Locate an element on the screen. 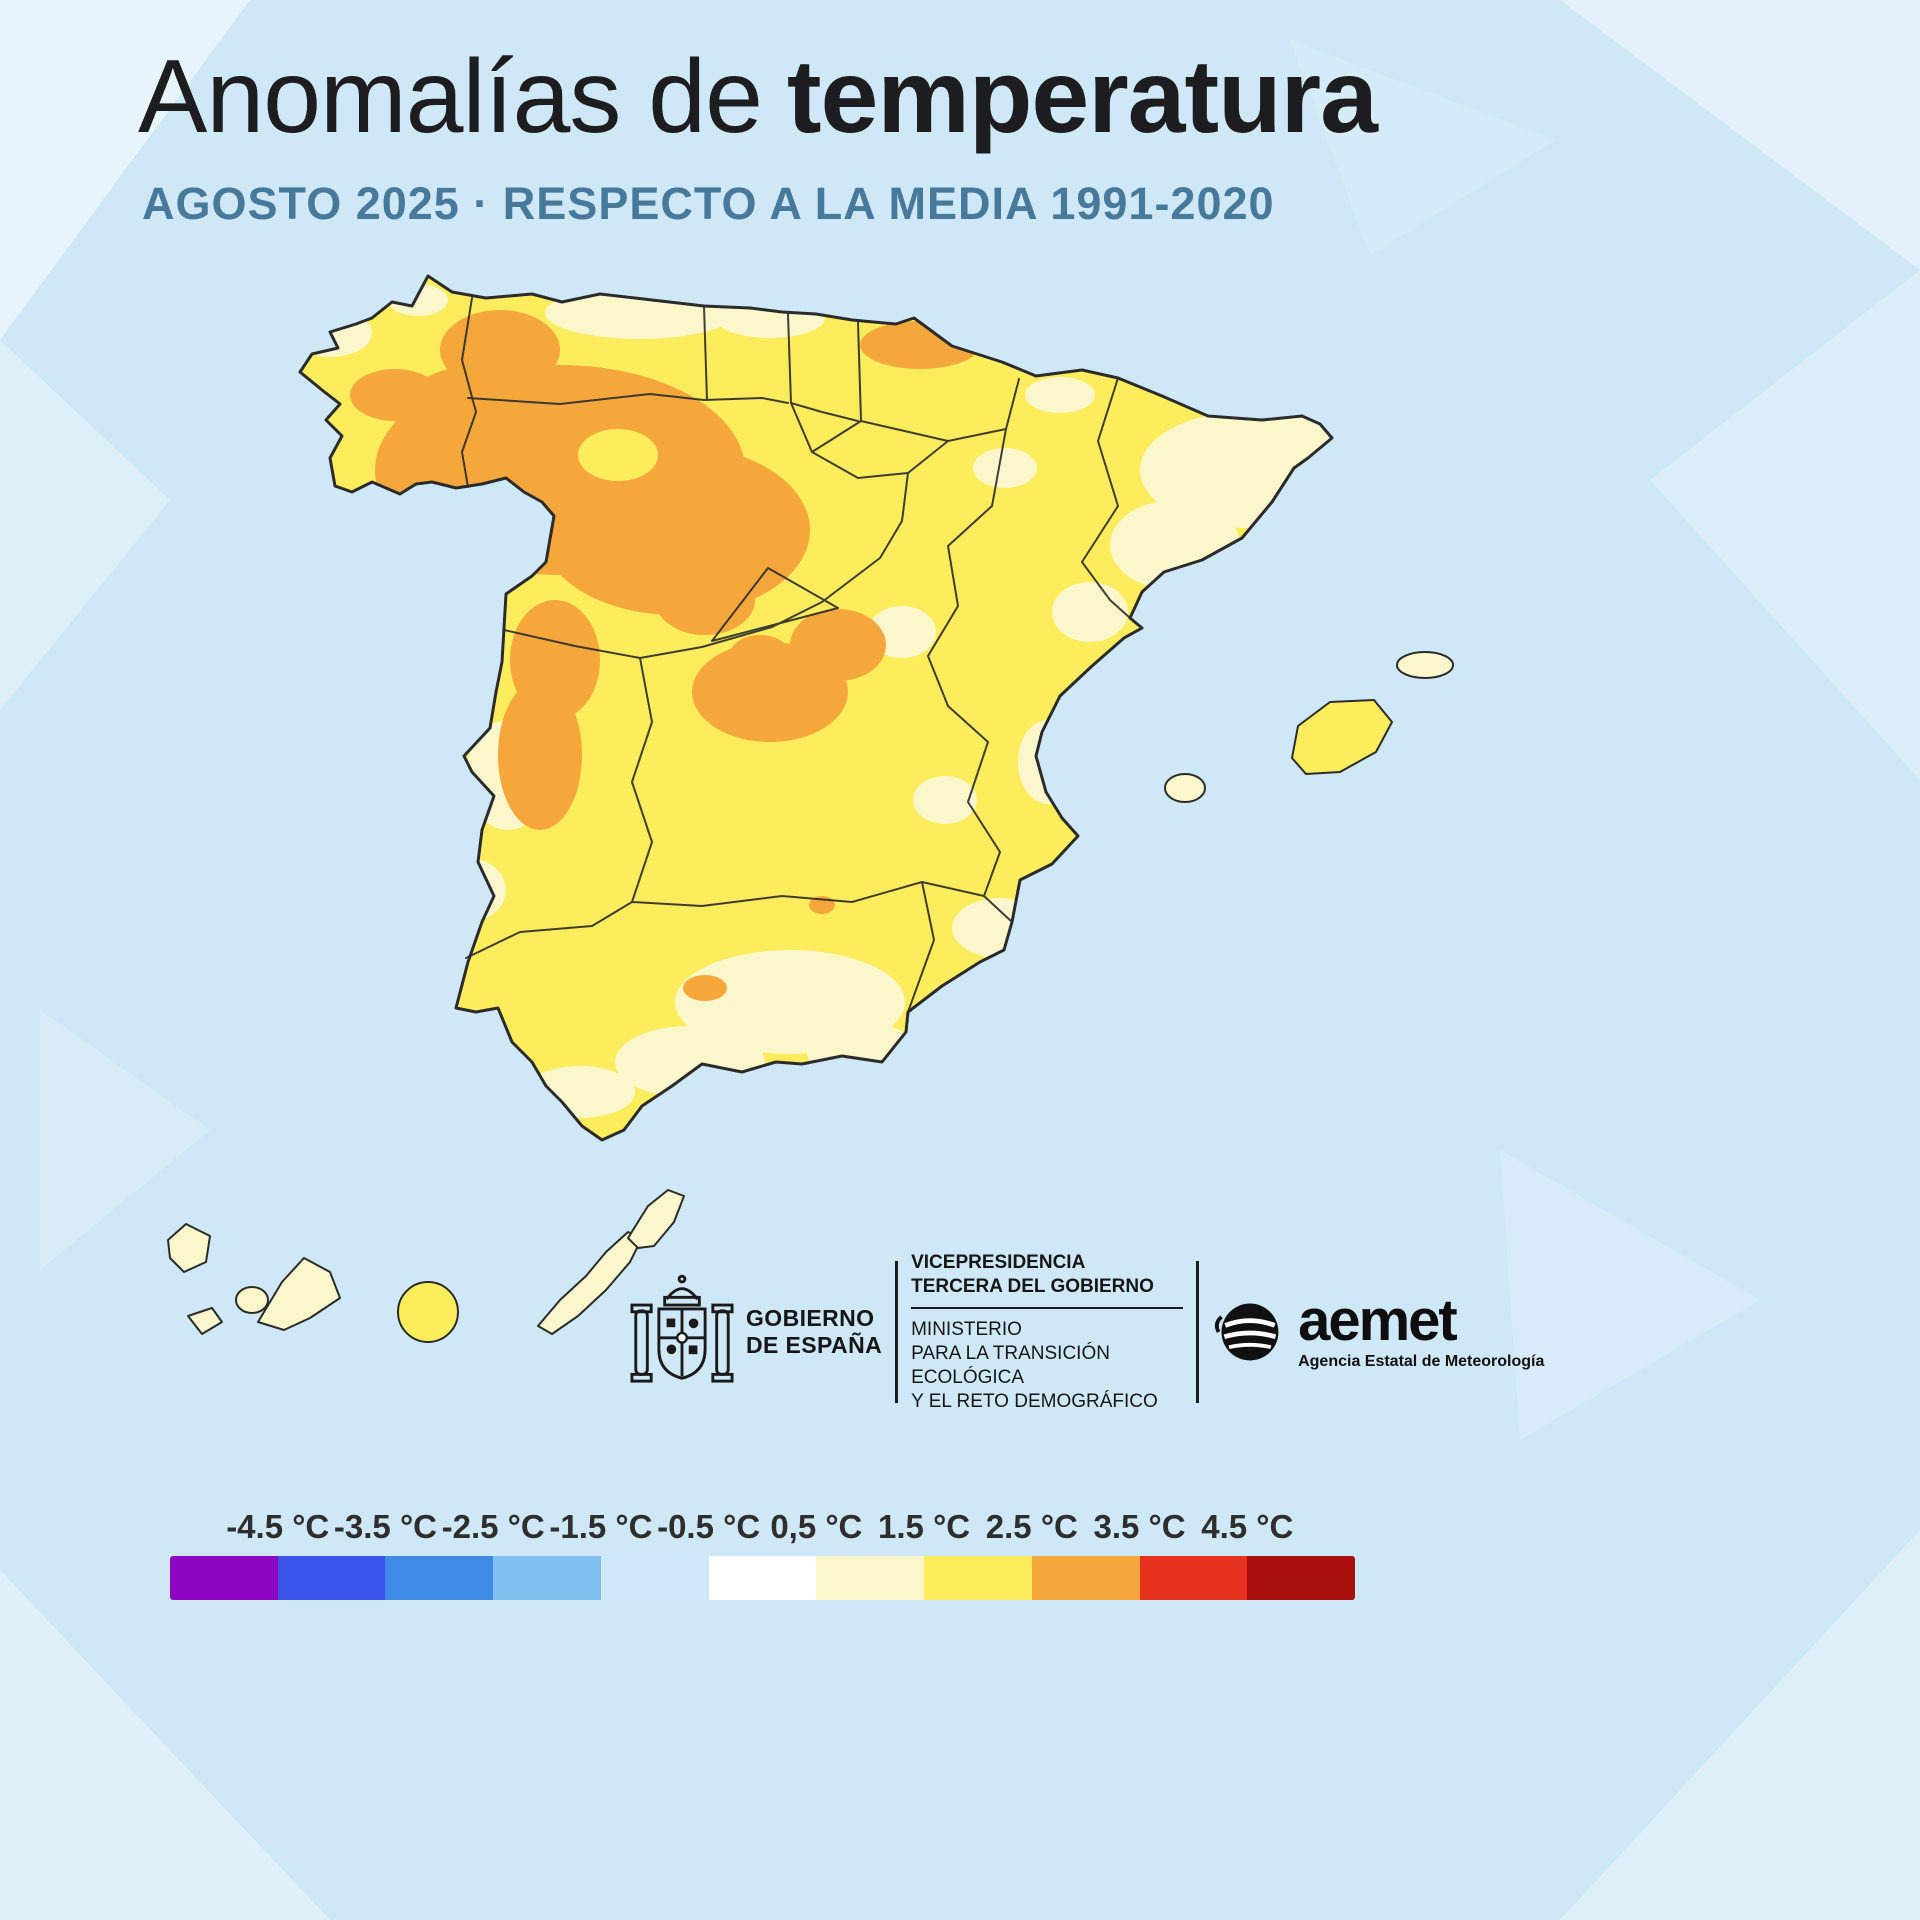 This screenshot has height=1920, width=1920. ministerio-line2: PARA LA TRANSICIÓN ECOLÓGICA is located at coordinates (1010, 1365).